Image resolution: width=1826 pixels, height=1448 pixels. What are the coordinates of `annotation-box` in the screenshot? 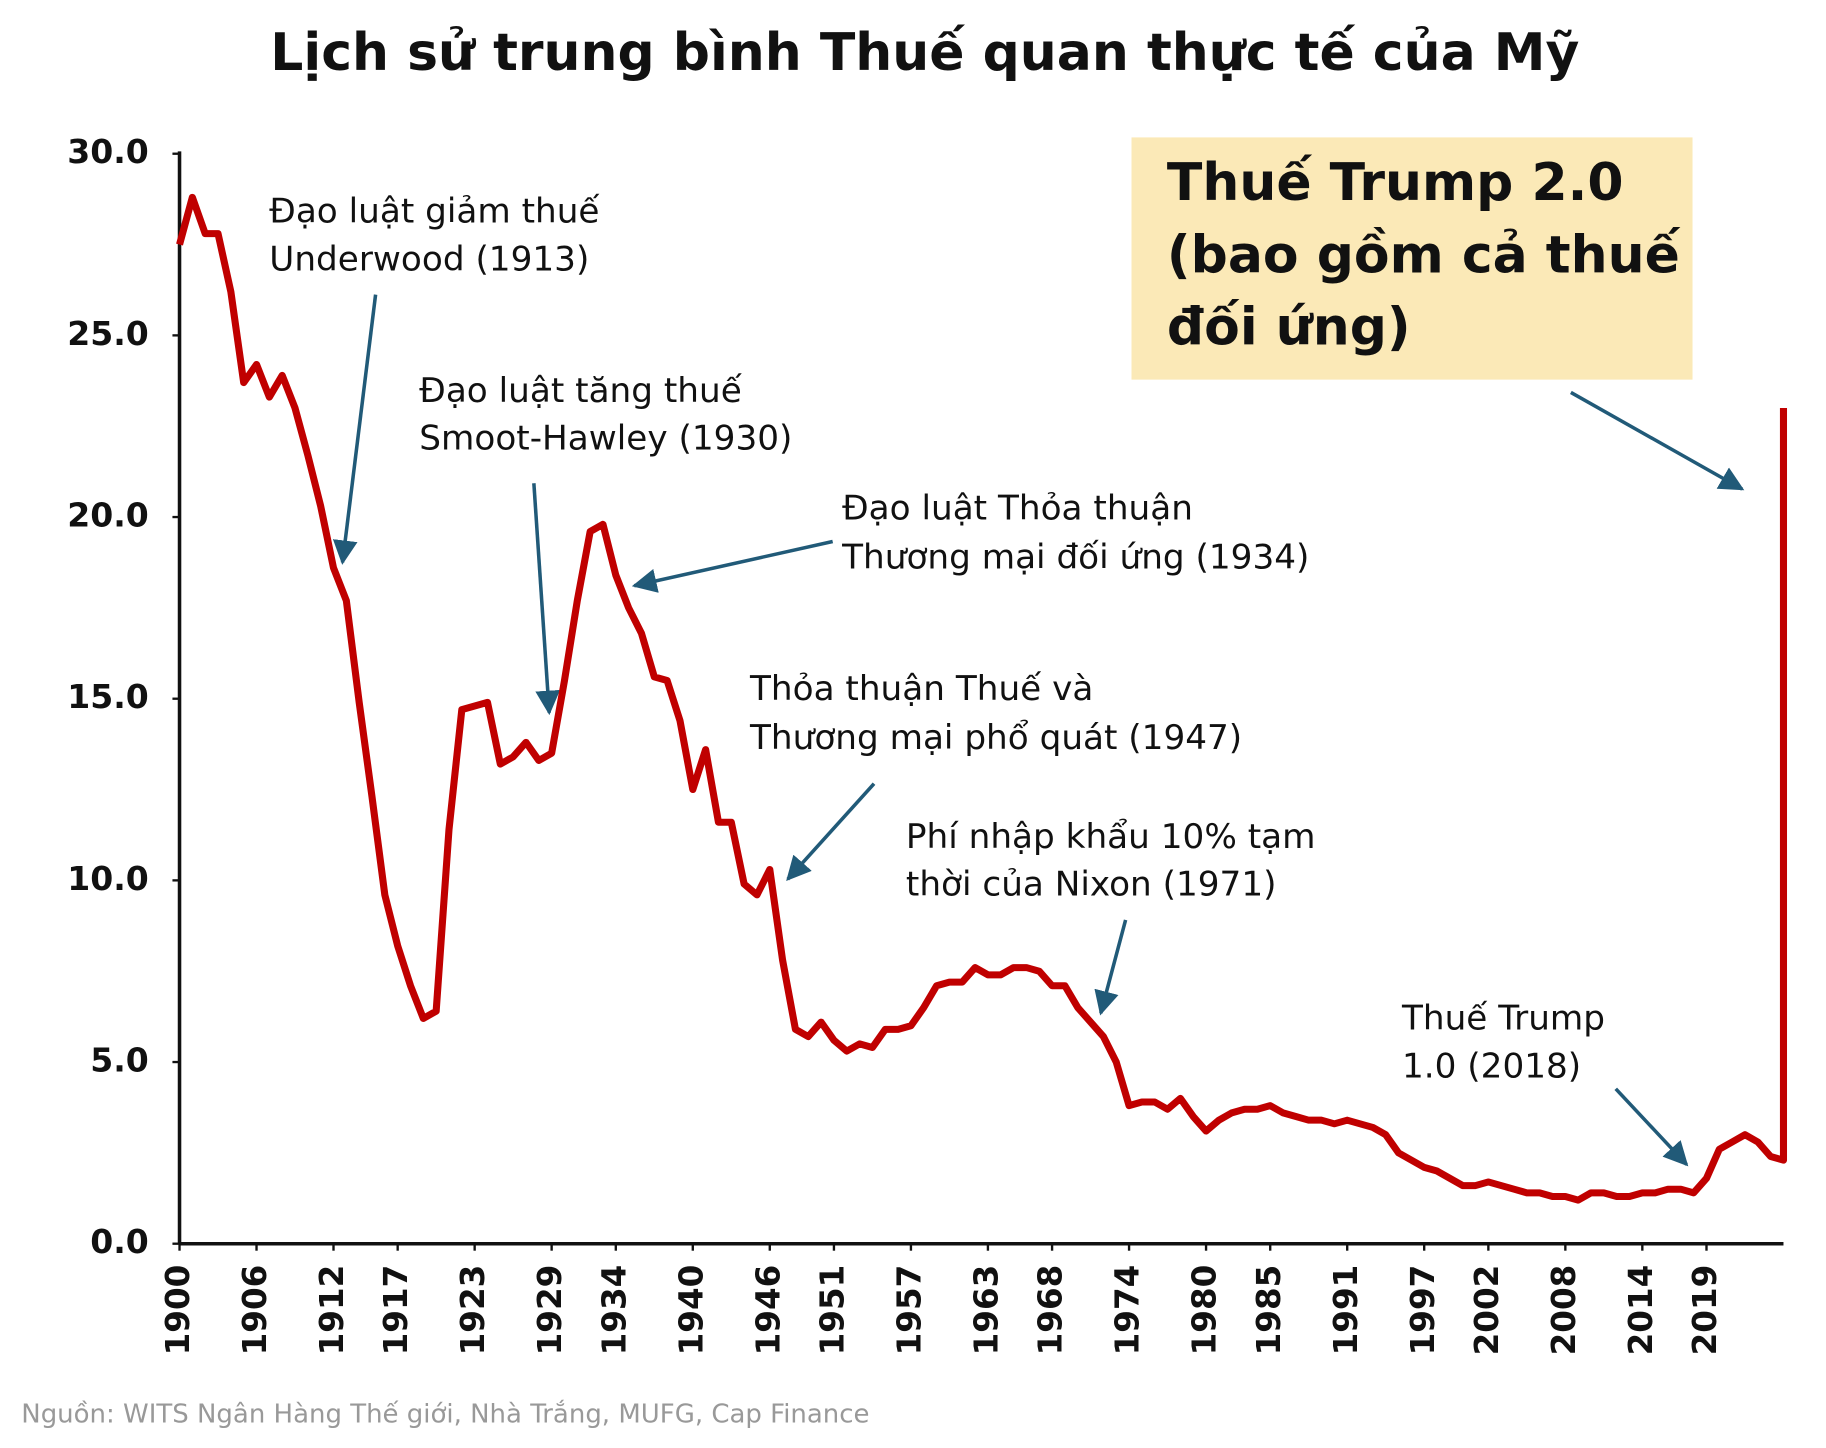 It's located at (1412, 258).